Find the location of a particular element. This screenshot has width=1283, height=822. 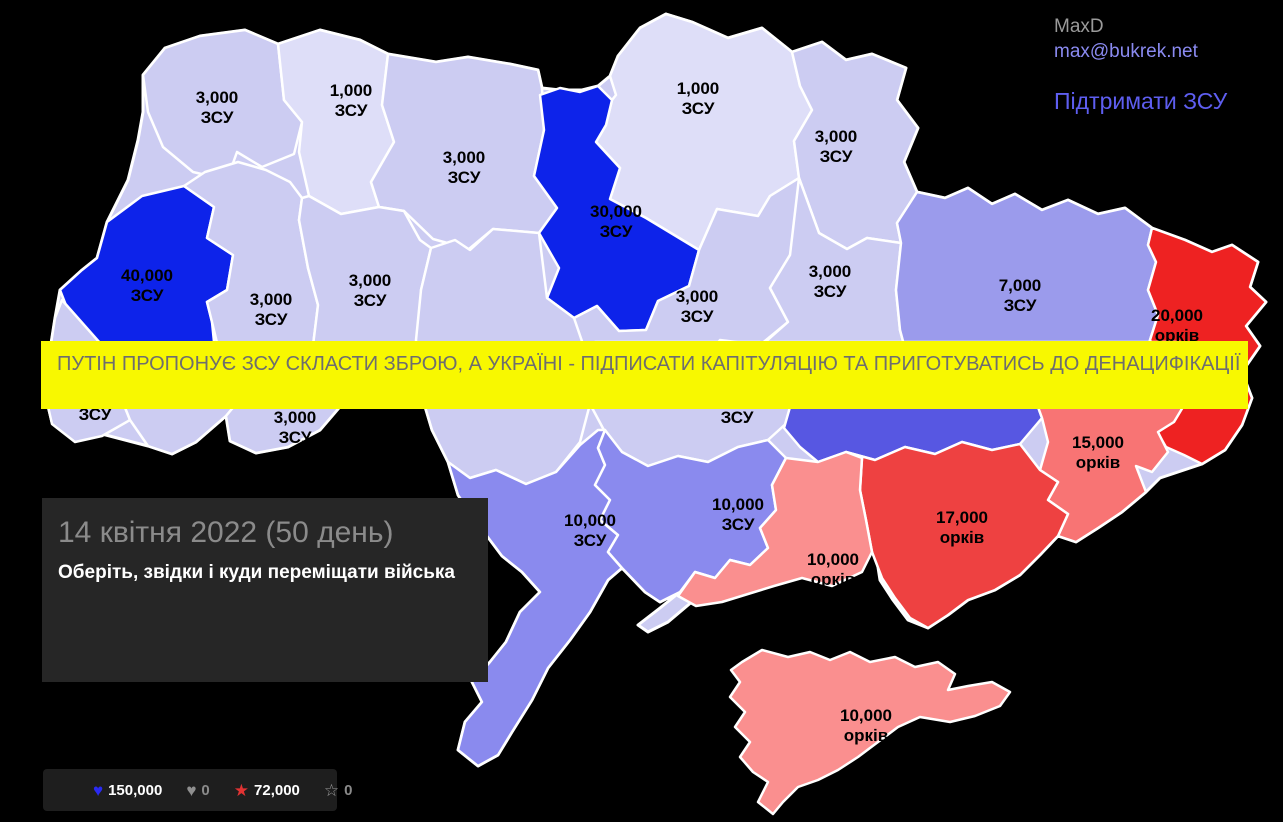

region-crimea is located at coordinates (870, 732).